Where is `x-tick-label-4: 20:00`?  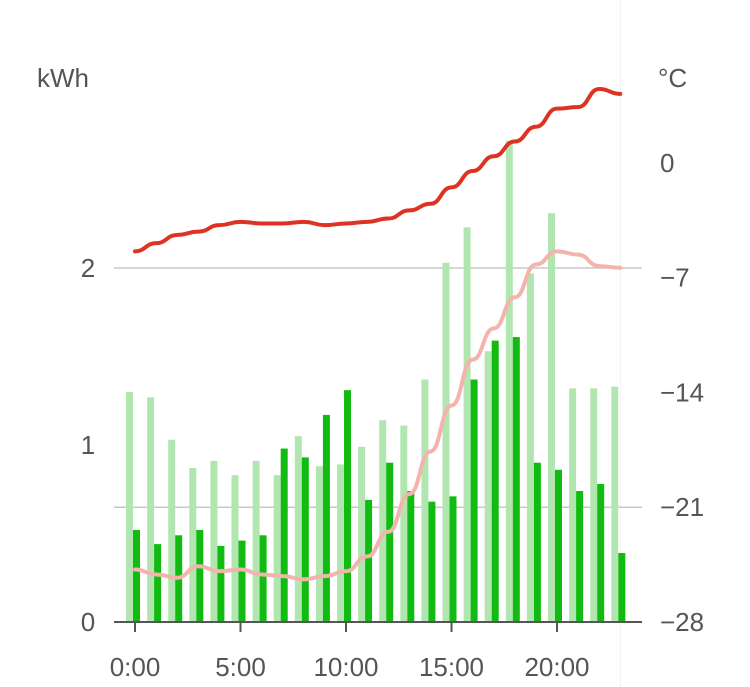
x-tick-label-4: 20:00 is located at coordinates (556, 667).